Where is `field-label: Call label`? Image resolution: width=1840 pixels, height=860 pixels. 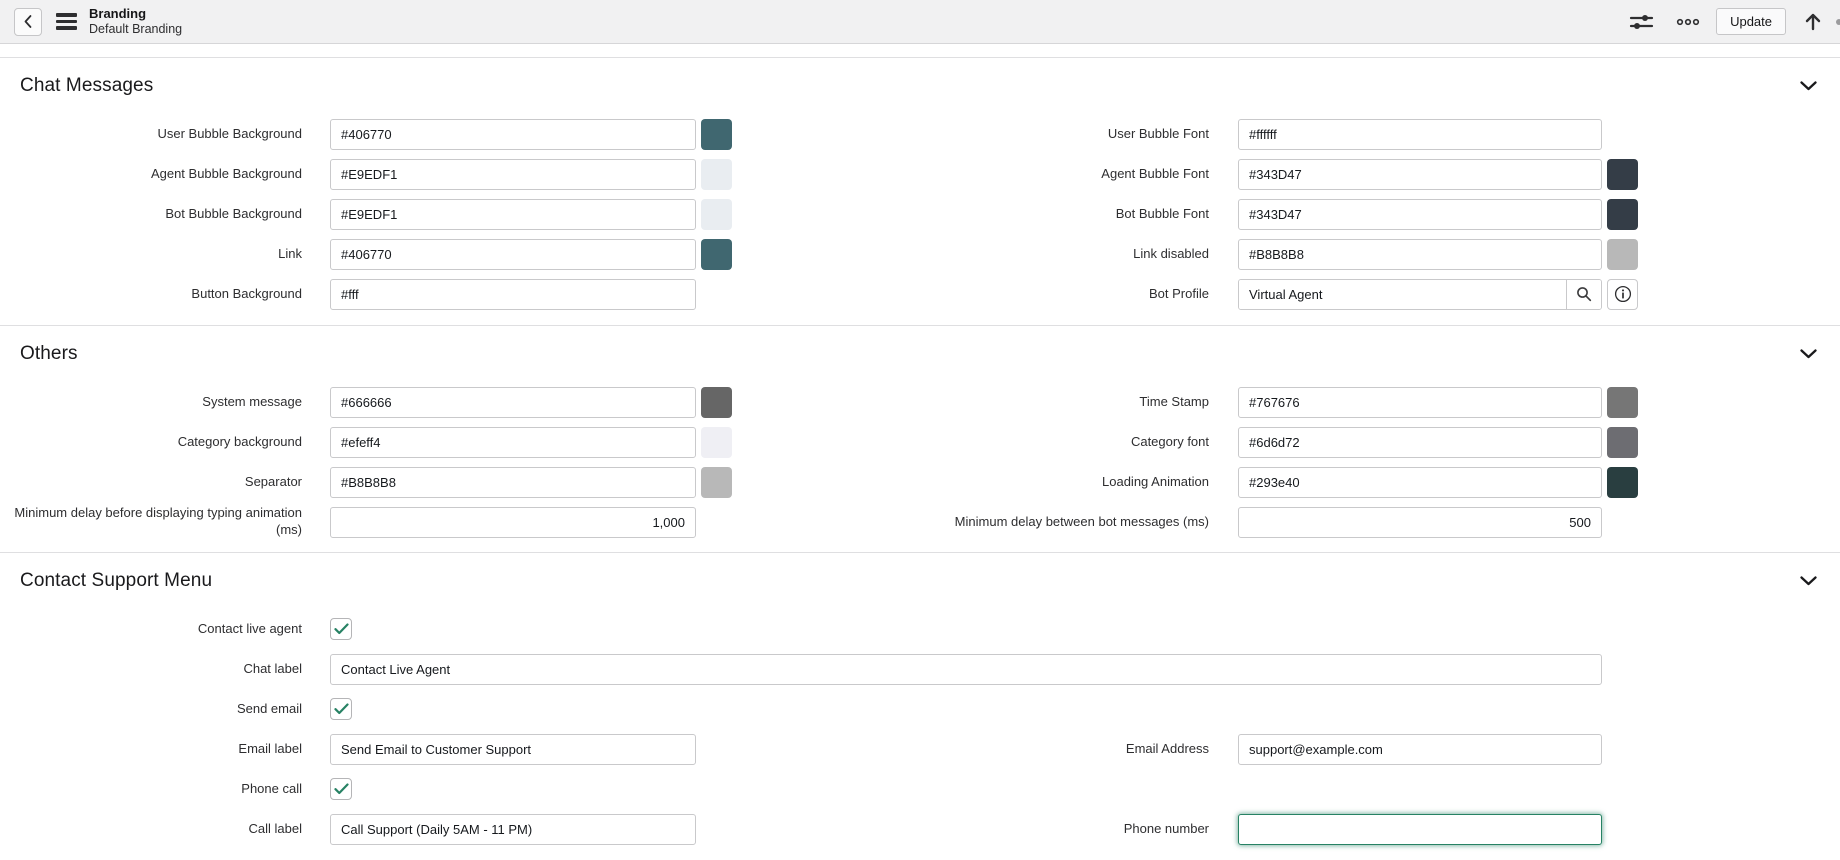 field-label: Call label is located at coordinates (275, 828).